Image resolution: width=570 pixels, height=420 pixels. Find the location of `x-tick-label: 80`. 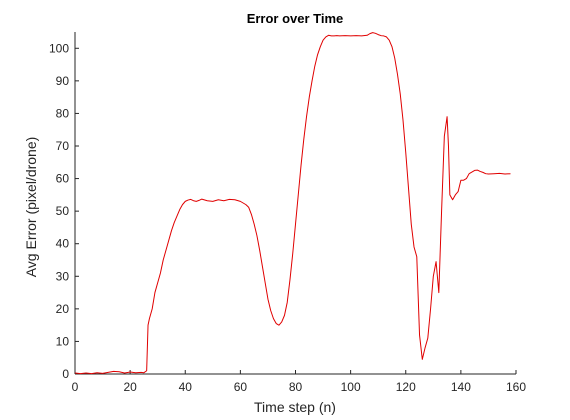

x-tick-label: 80 is located at coordinates (296, 387).